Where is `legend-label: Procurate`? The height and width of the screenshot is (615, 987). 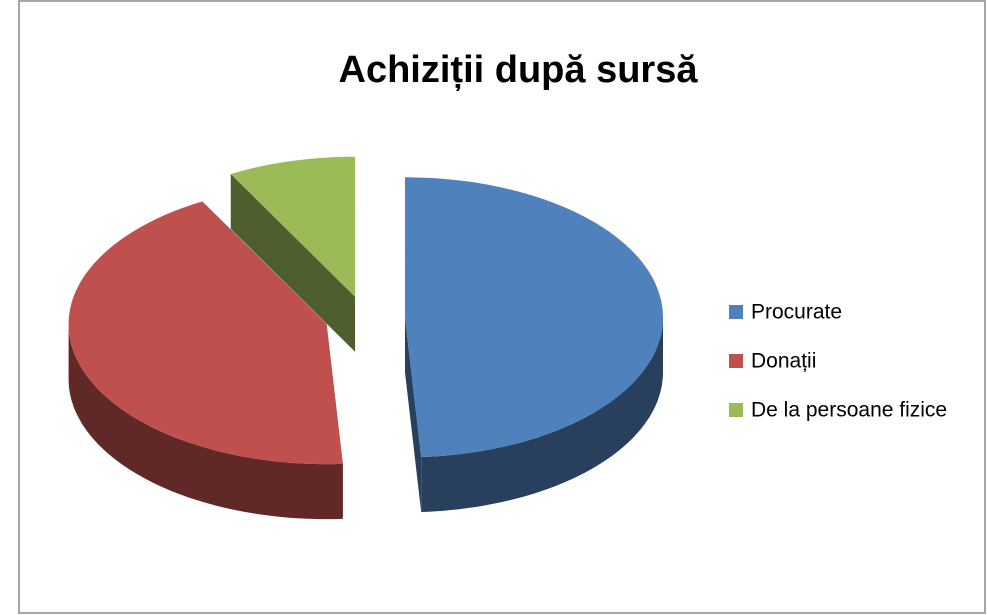 legend-label: Procurate is located at coordinates (796, 312).